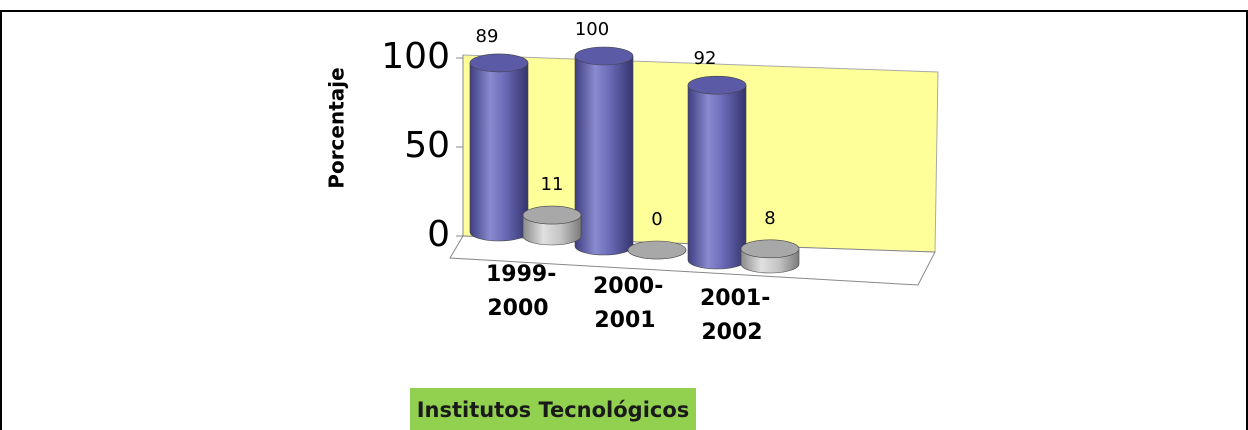  I want to click on x-tick-label: 1999-2000, so click(521, 291).